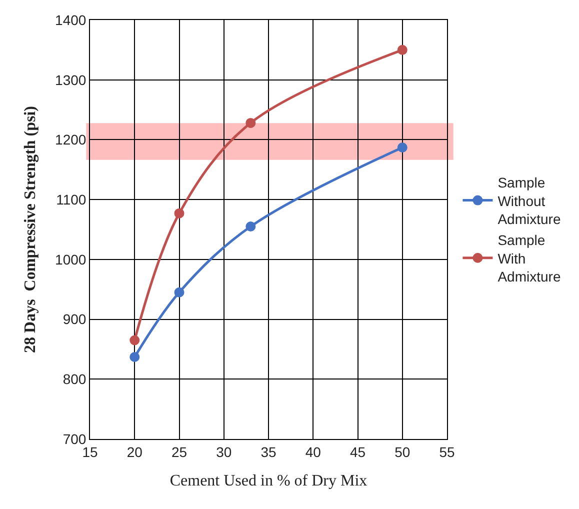 The height and width of the screenshot is (509, 579). Describe the element at coordinates (358, 452) in the screenshot. I see `x-tick-label: 45` at that location.